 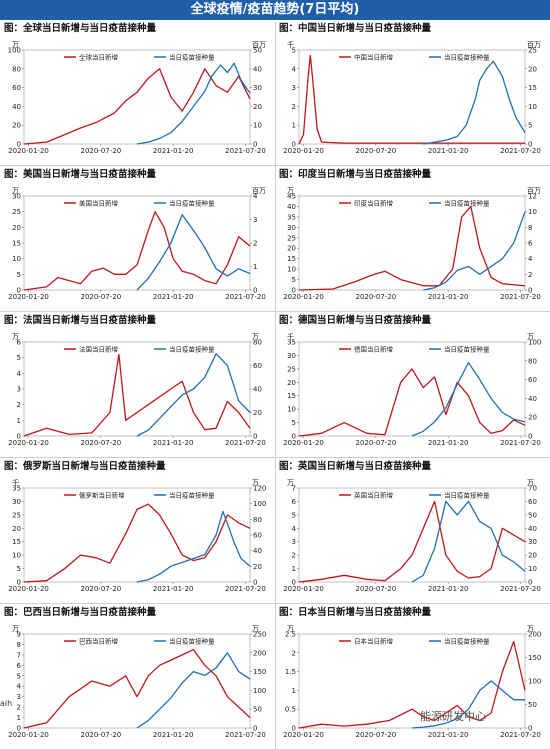 What do you see at coordinates (259, 504) in the screenshot?
I see `right-tick-label: 100` at bounding box center [259, 504].